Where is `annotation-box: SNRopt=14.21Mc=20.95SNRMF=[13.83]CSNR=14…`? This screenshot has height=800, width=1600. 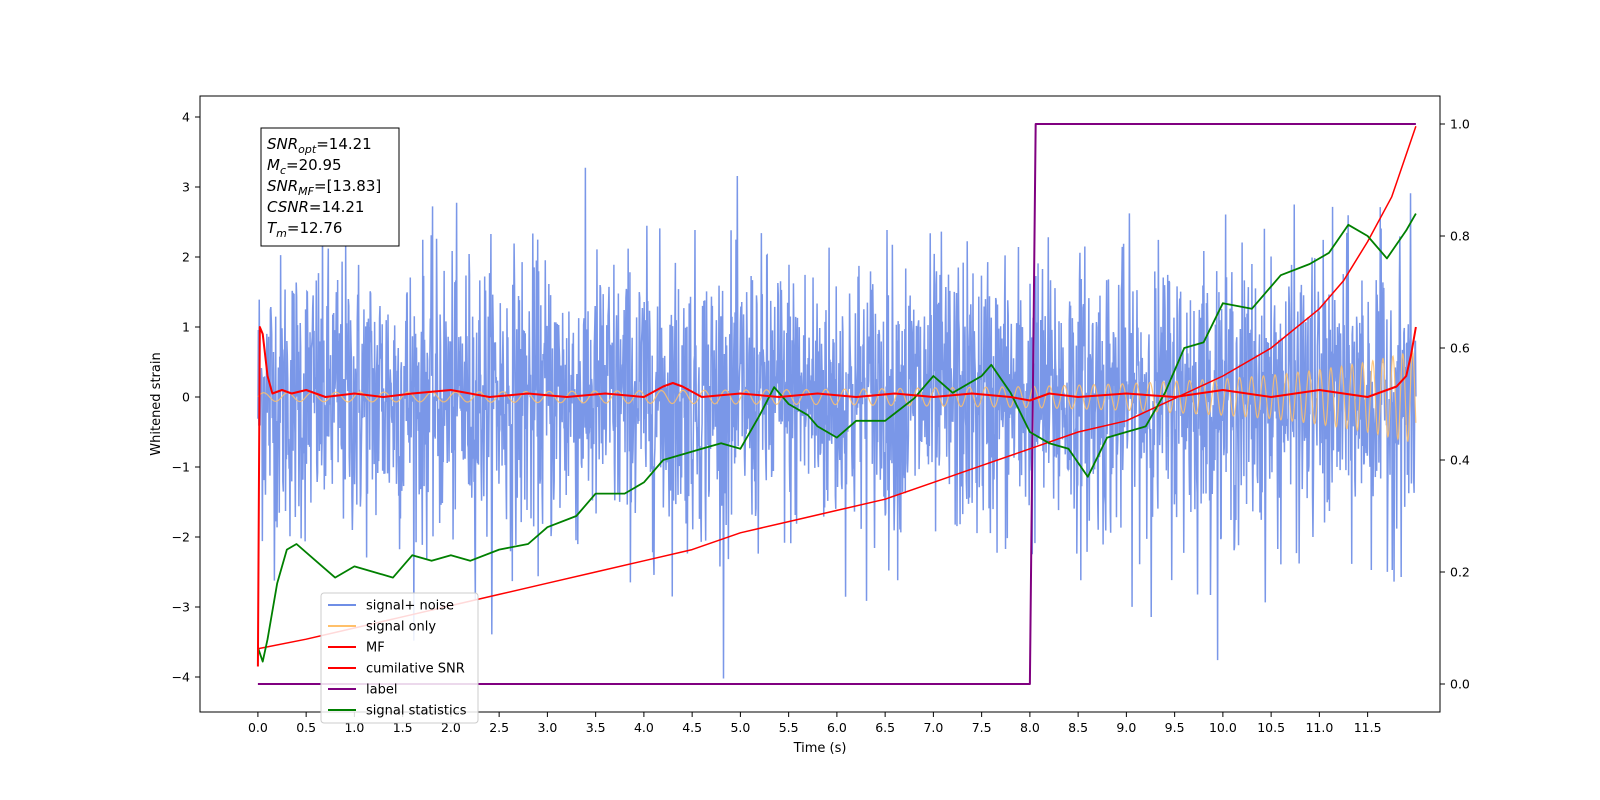
annotation-box: SNRopt=14.21Mc=20.95SNRMF=[13.83]CSNR=14… is located at coordinates (330, 187).